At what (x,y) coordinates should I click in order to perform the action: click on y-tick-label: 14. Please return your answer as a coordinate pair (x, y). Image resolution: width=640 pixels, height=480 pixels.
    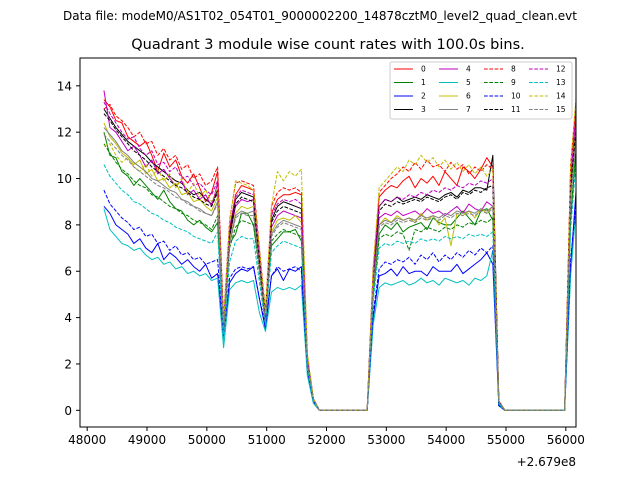
    Looking at the image, I should click on (64, 86).